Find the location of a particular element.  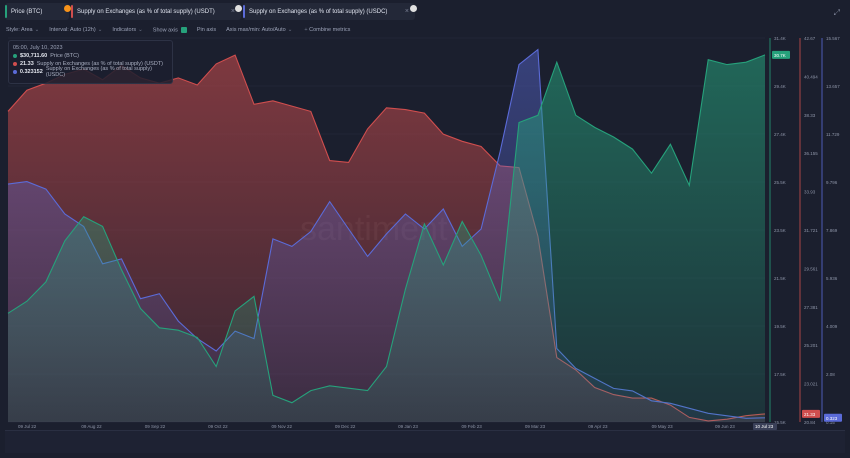

btc-badge-icon is located at coordinates (67, 8).